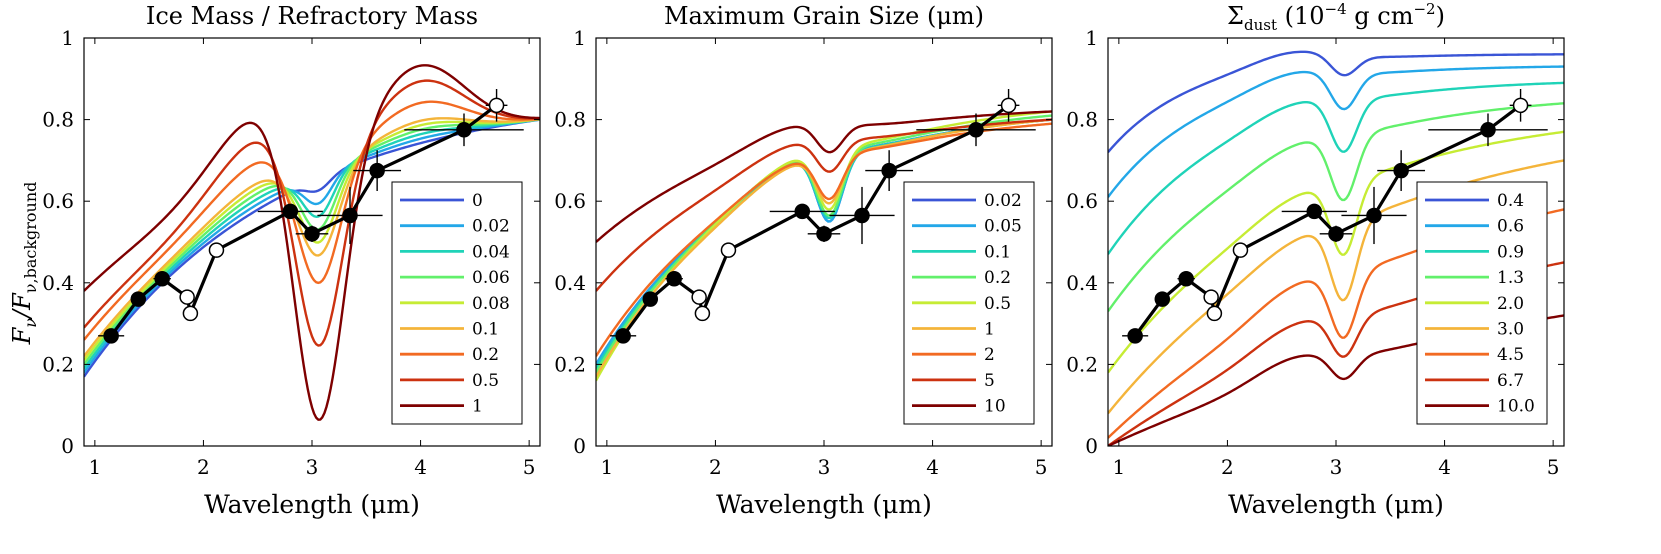 The height and width of the screenshot is (554, 1661). Describe the element at coordinates (1336, 17) in the screenshot. I see `panel-title: Σdust (10−4 g cm−2)` at that location.